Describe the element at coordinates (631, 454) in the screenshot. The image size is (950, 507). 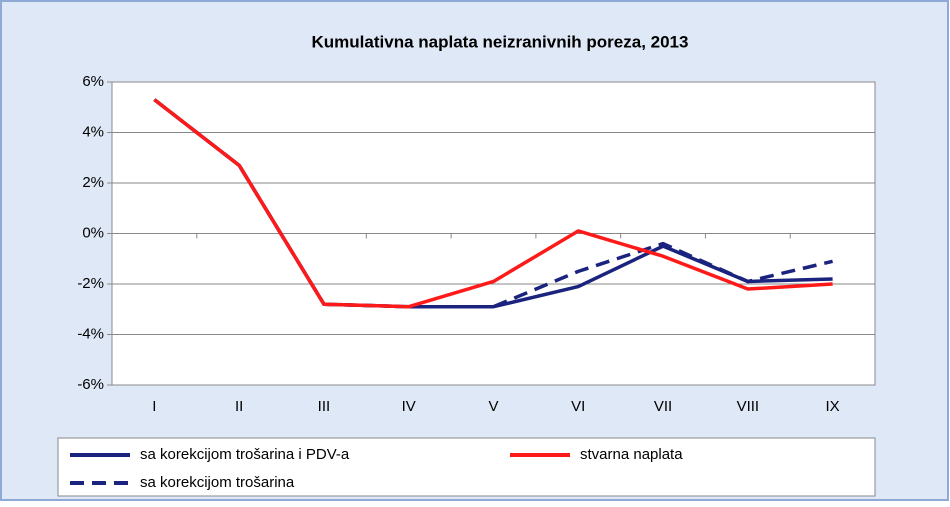
I see `legend-label: stvarna naplata` at that location.